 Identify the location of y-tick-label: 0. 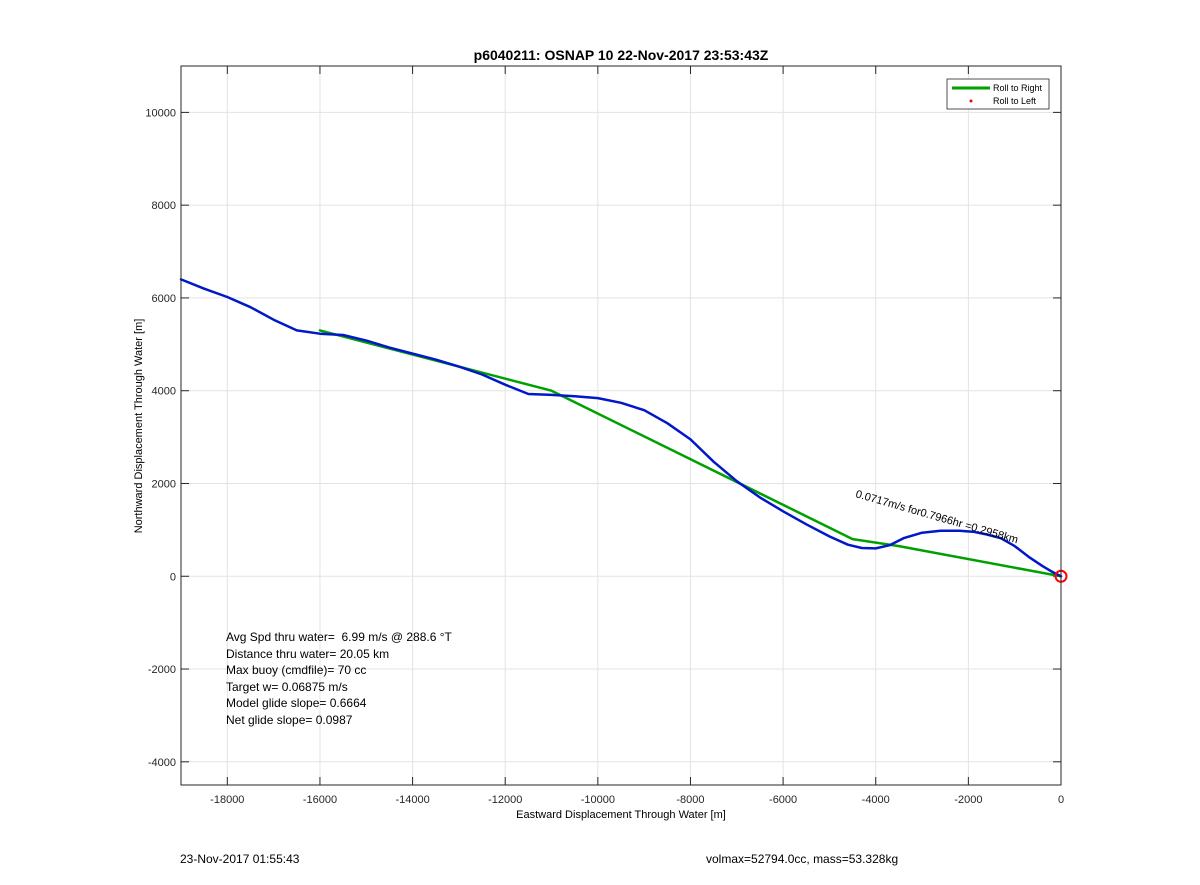
(173, 577).